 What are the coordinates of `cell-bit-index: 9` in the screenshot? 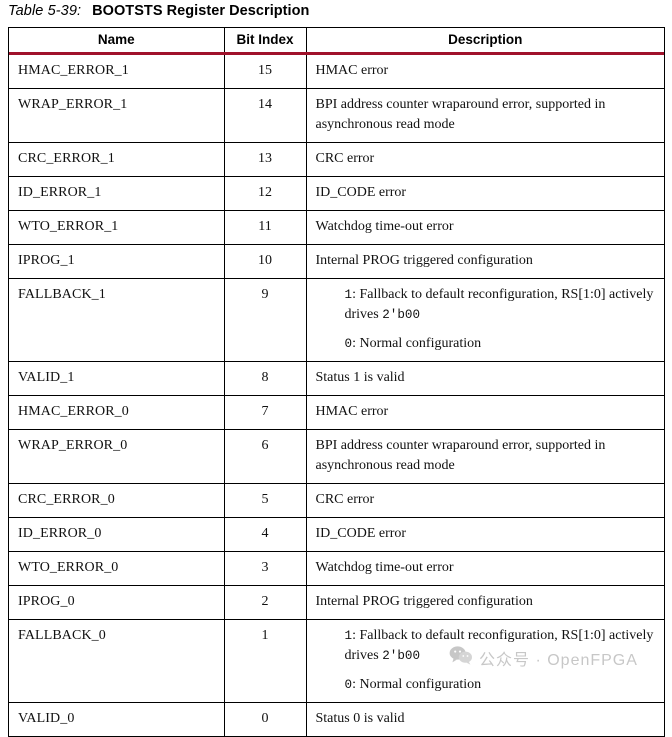 It's located at (265, 320).